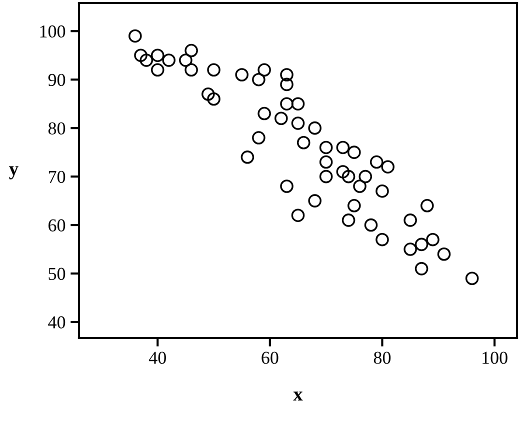  I want to click on x-axis-title: x, so click(298, 396).